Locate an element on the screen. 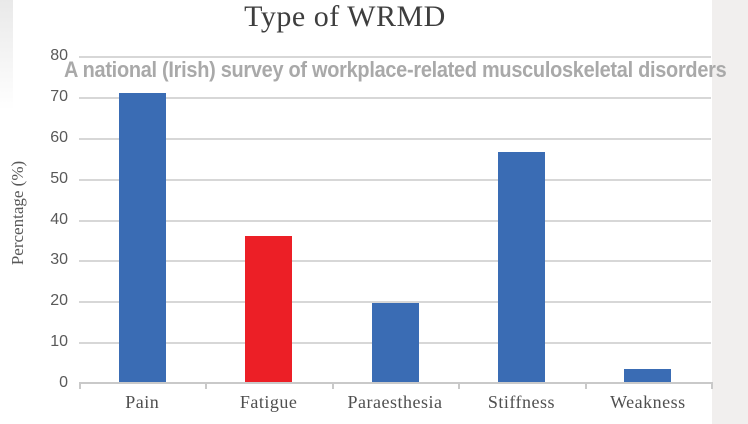 This screenshot has height=424, width=748. y-tick-label-0: 0 is located at coordinates (63, 382).